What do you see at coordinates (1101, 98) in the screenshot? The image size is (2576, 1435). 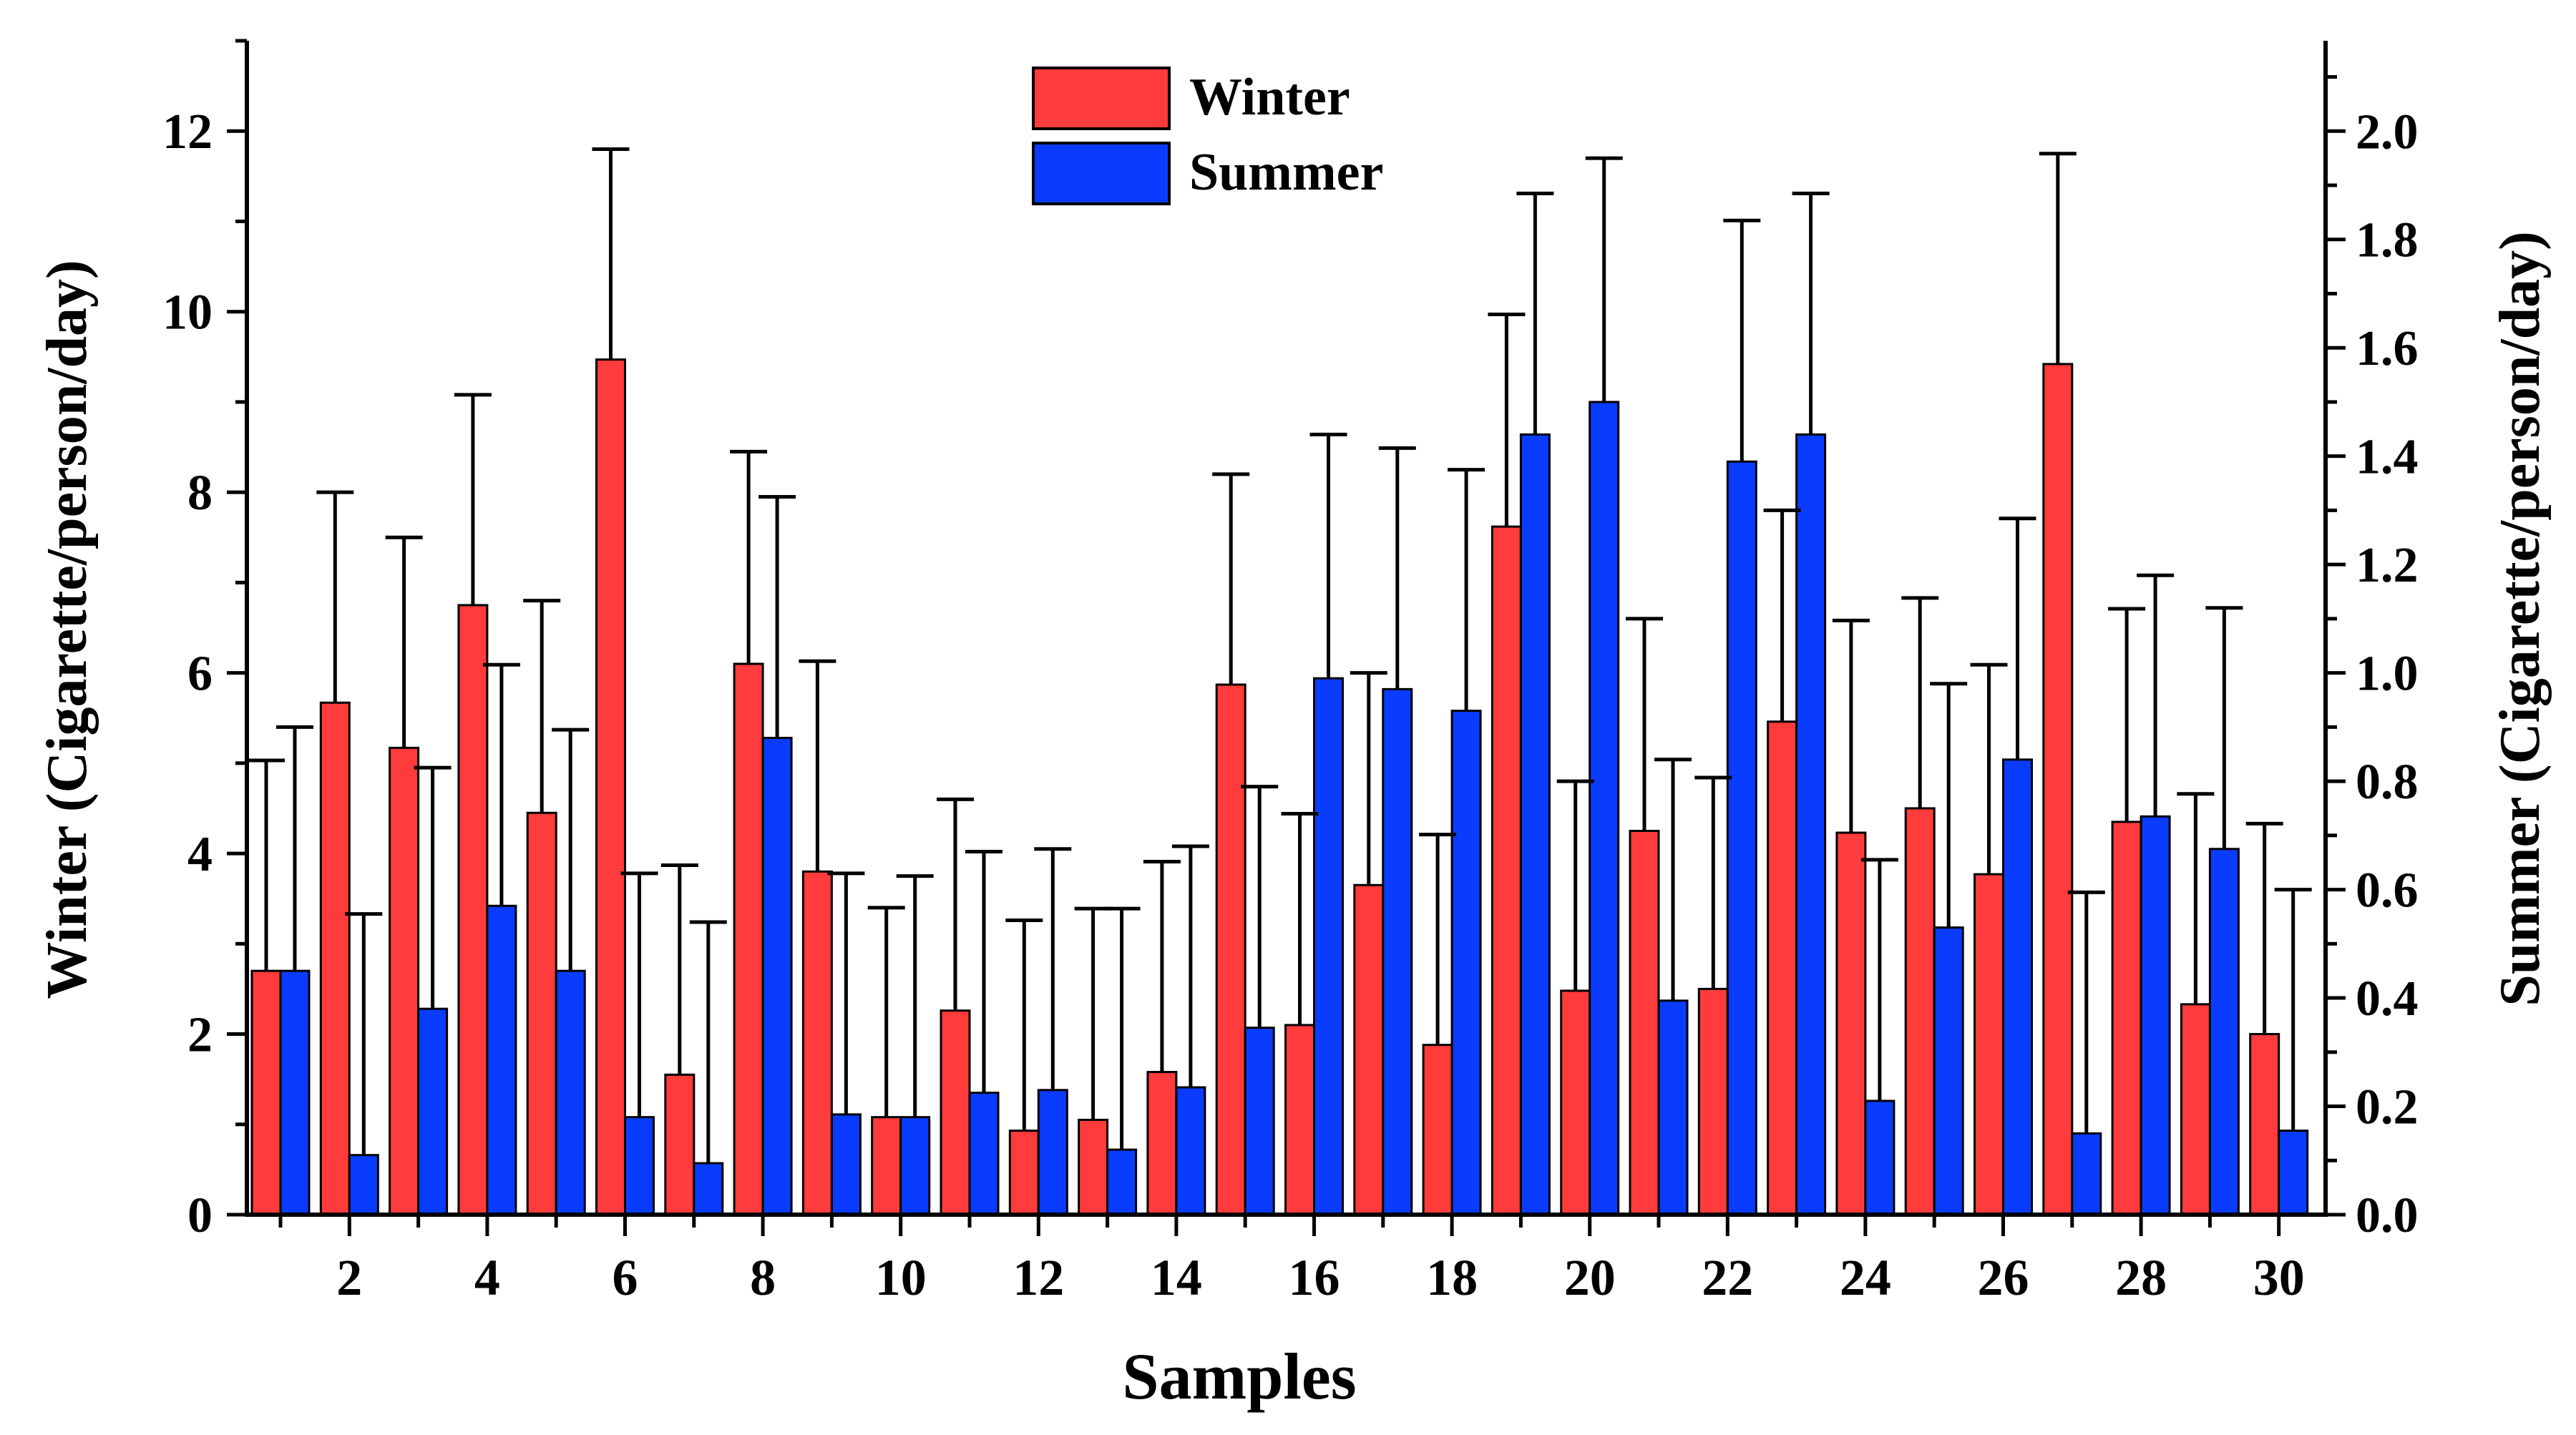 I see `legend-swatch-winter` at bounding box center [1101, 98].